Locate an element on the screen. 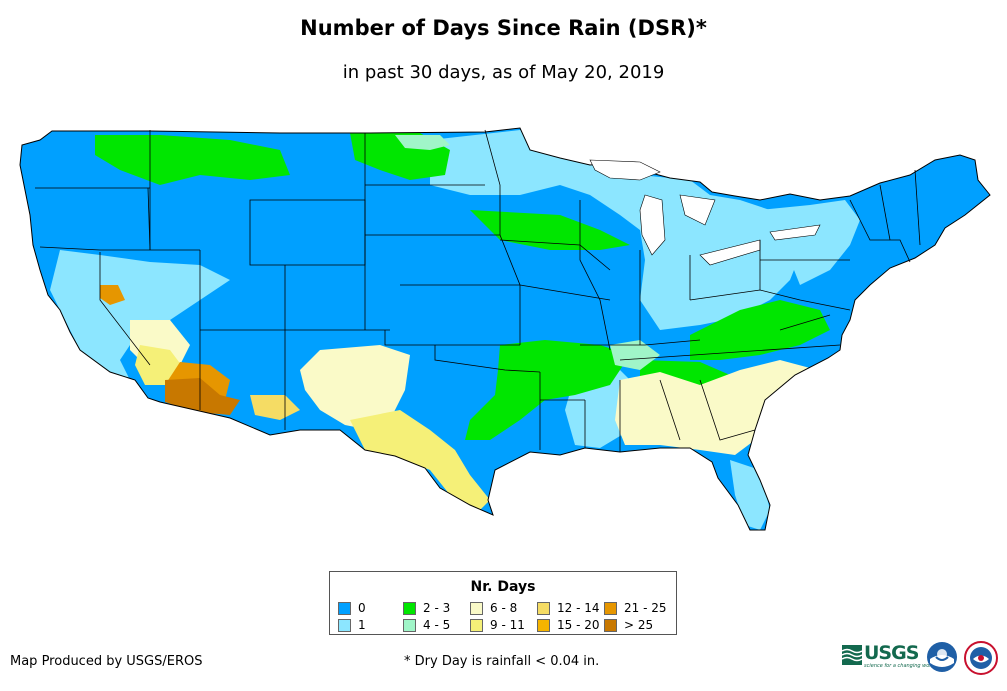 Image resolution: width=1007 pixels, height=691 pixels. legend-item-4-5: 4 - 5 is located at coordinates (426, 625).